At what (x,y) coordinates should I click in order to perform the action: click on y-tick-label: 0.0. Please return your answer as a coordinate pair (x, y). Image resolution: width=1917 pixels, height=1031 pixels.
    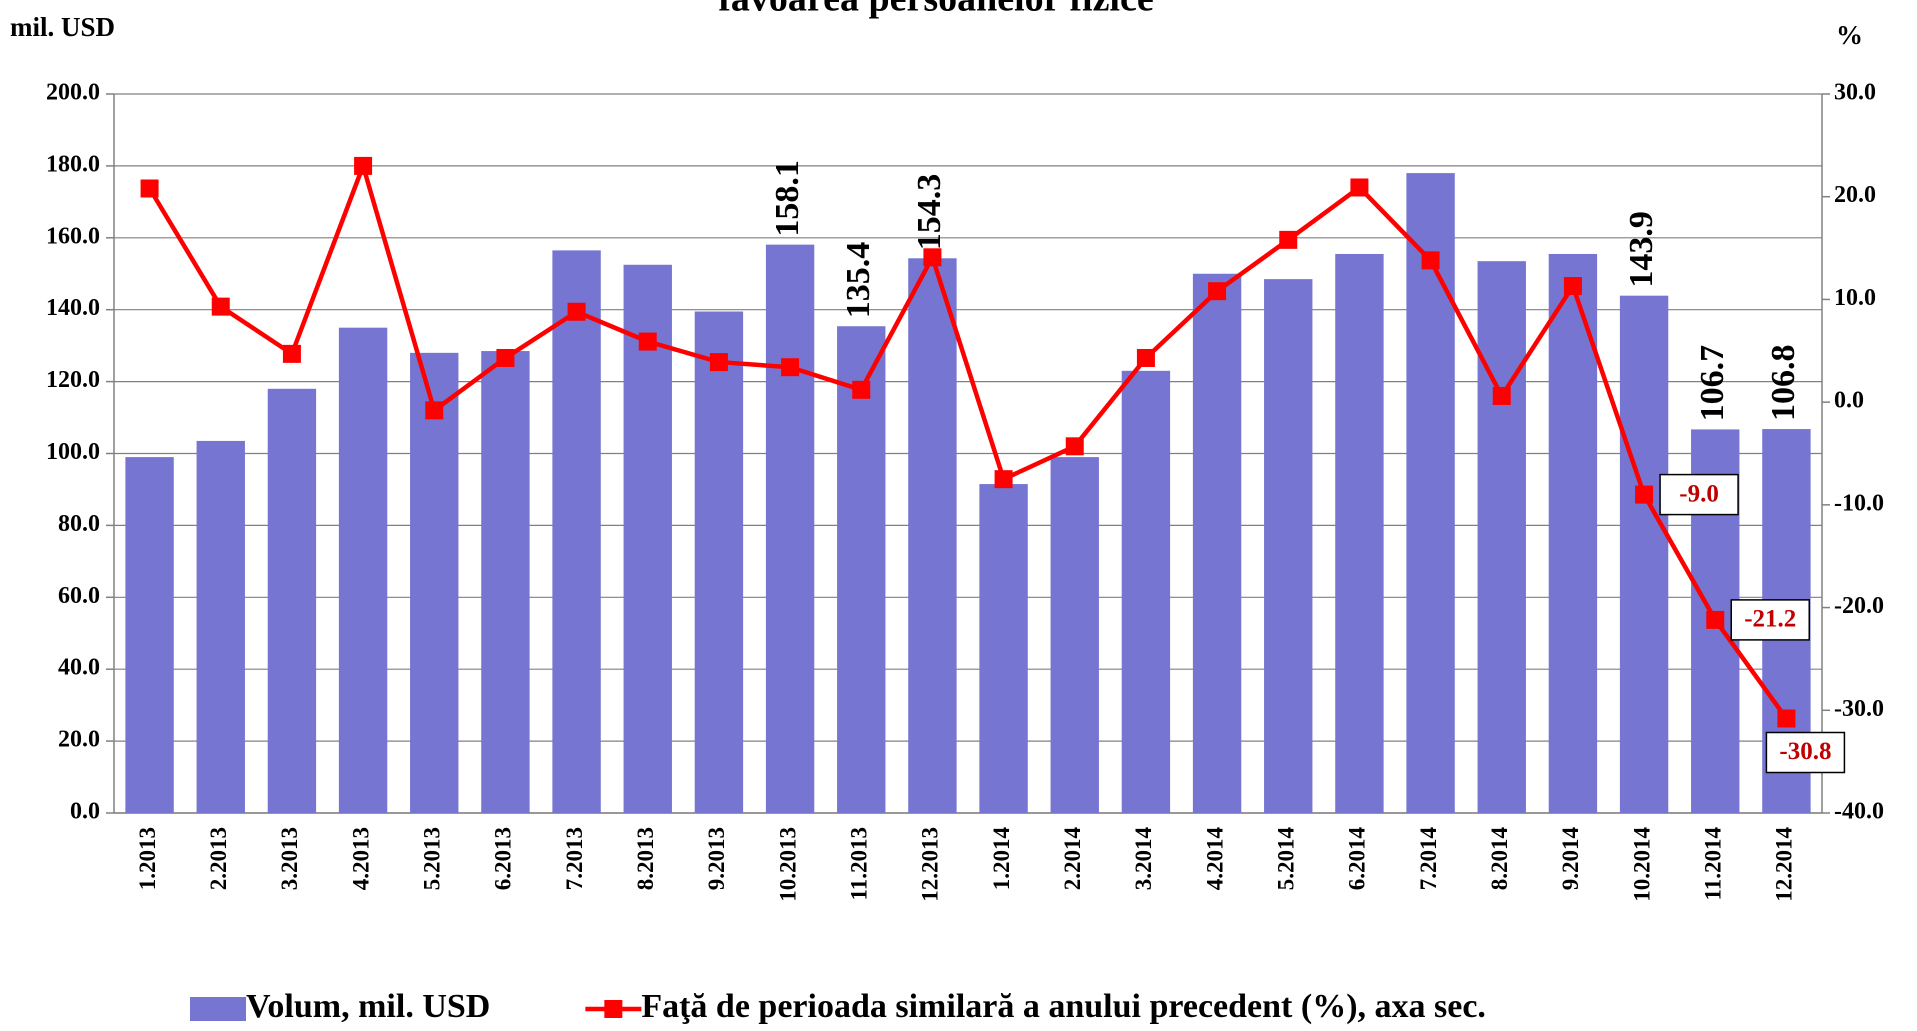
    Looking at the image, I should click on (85, 812).